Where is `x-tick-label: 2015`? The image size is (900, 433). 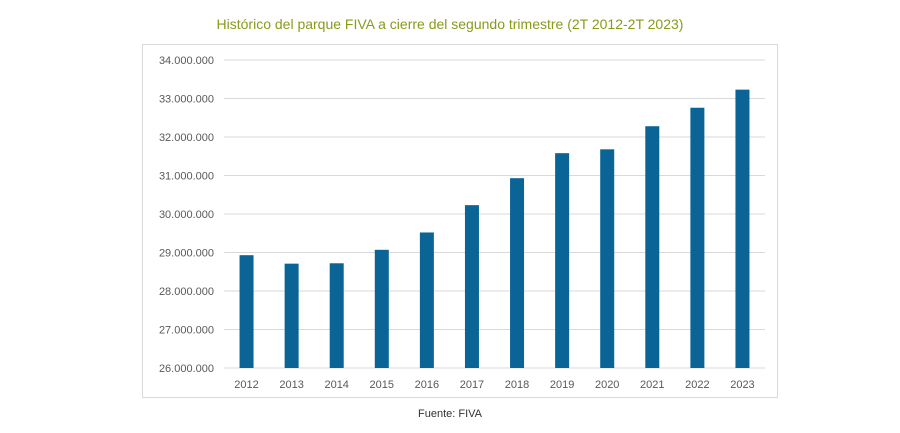
x-tick-label: 2015 is located at coordinates (382, 385).